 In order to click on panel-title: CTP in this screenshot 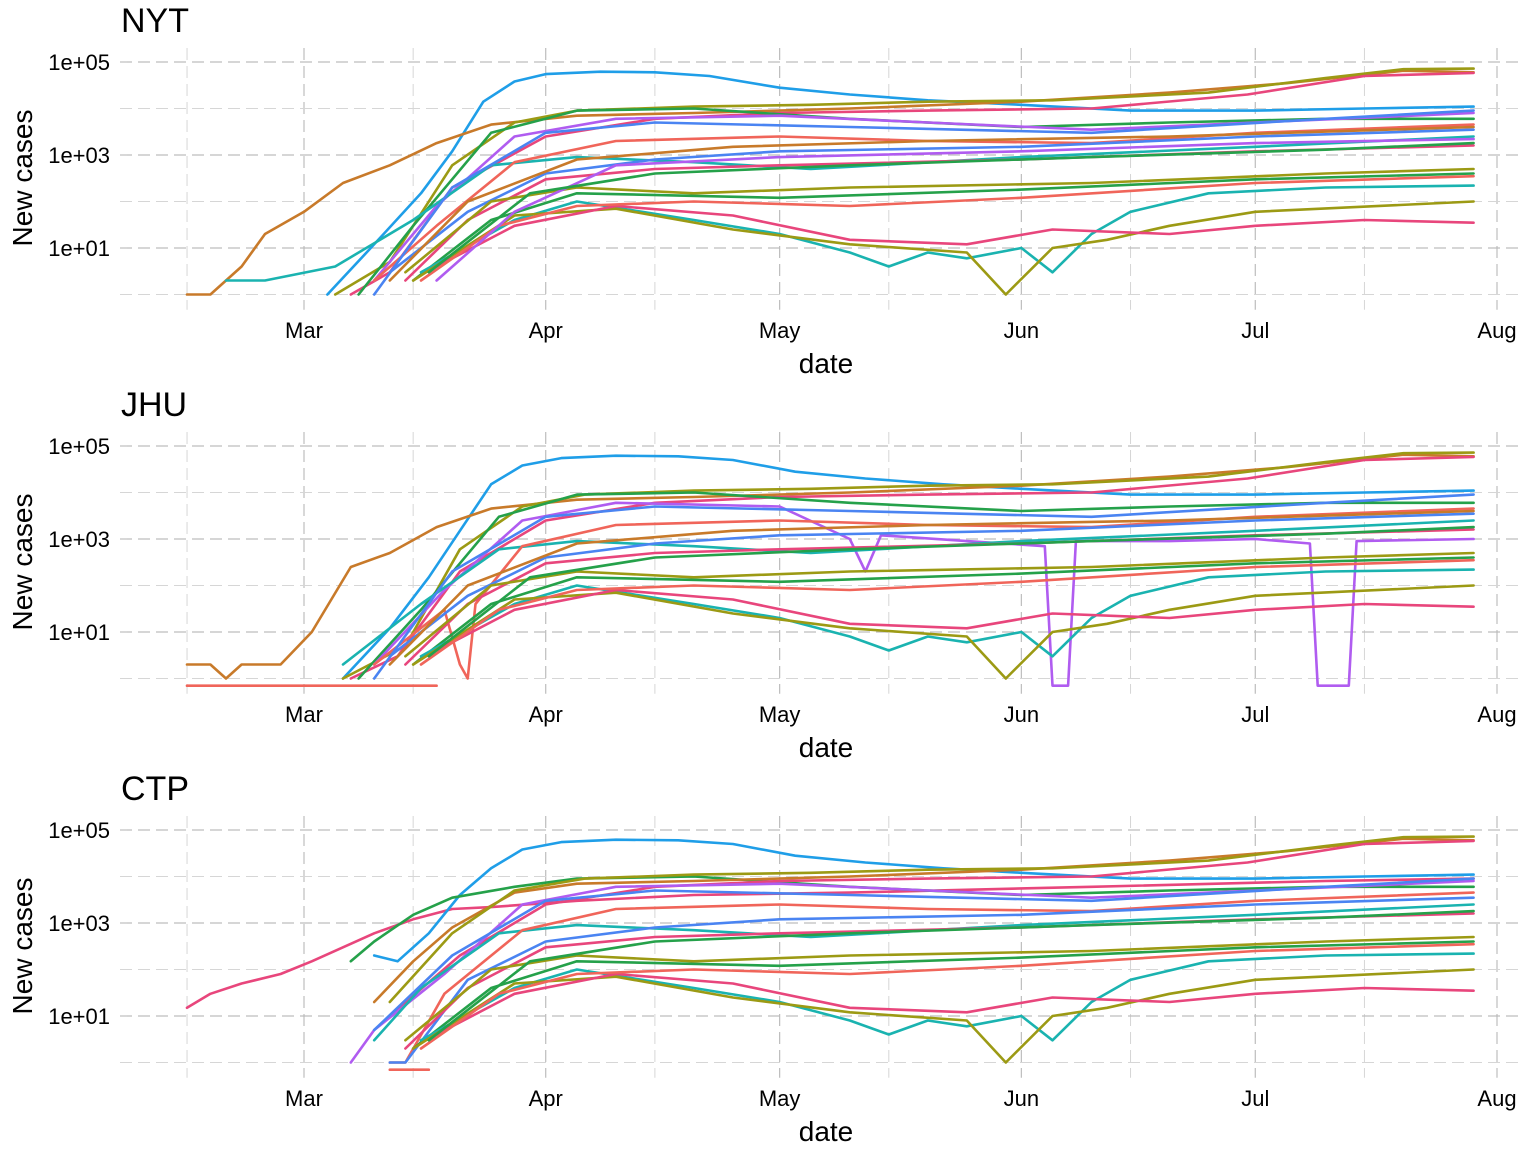, I will do `click(155, 789)`.